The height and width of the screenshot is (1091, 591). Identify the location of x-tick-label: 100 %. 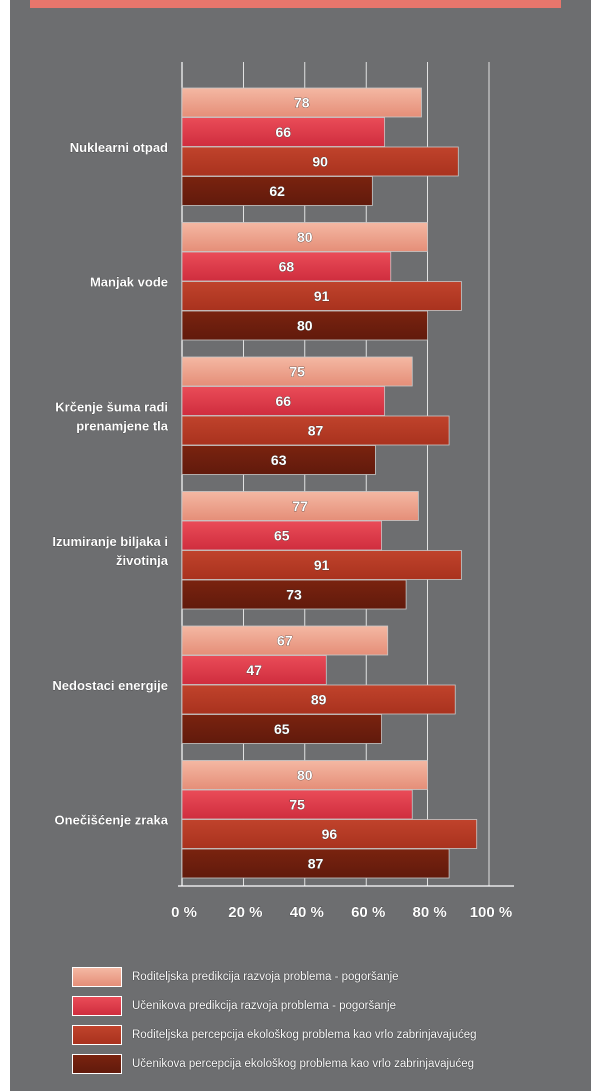
(491, 912).